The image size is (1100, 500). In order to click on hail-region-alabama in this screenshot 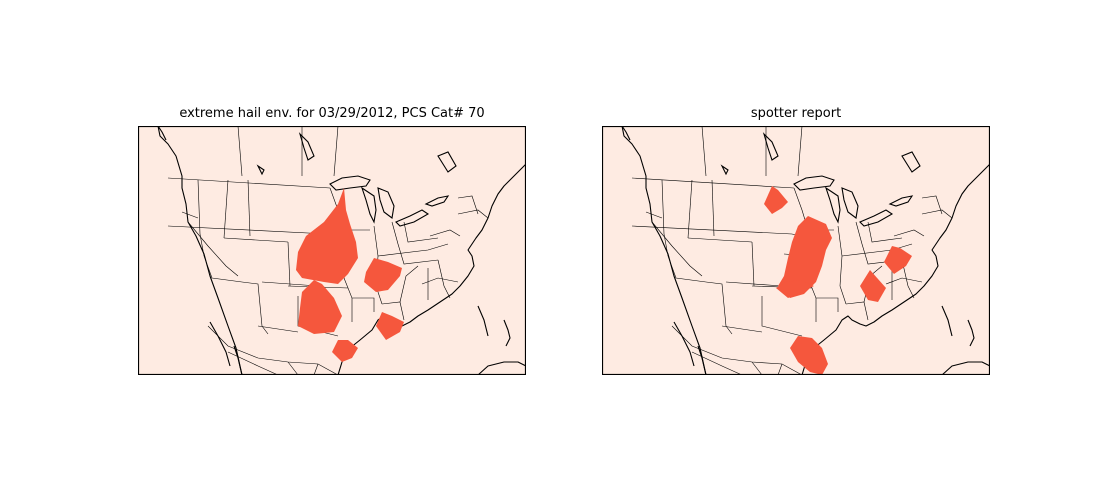, I will do `click(873, 286)`.